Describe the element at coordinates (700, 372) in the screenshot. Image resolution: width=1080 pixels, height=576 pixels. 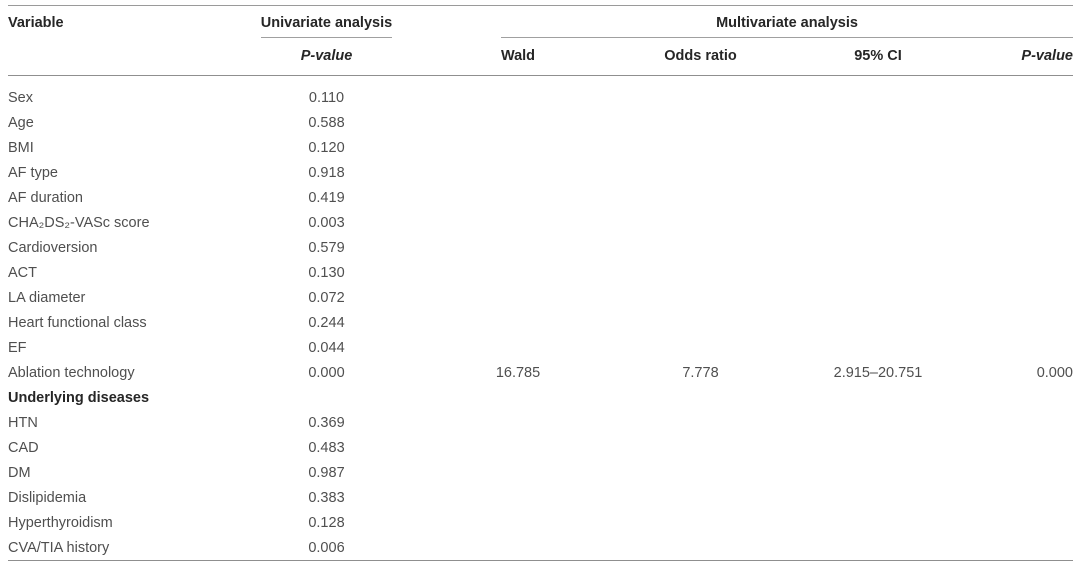
I see `cell-odds-ratio: 7.778` at that location.